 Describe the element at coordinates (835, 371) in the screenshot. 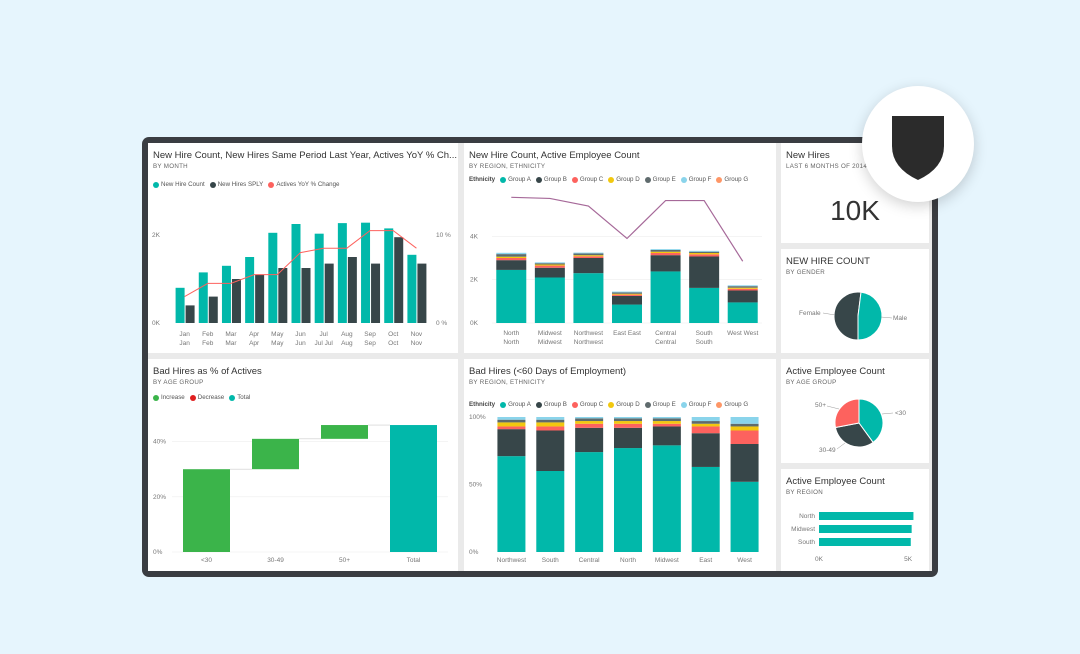

I see `panel-title: Active Employee Count` at that location.